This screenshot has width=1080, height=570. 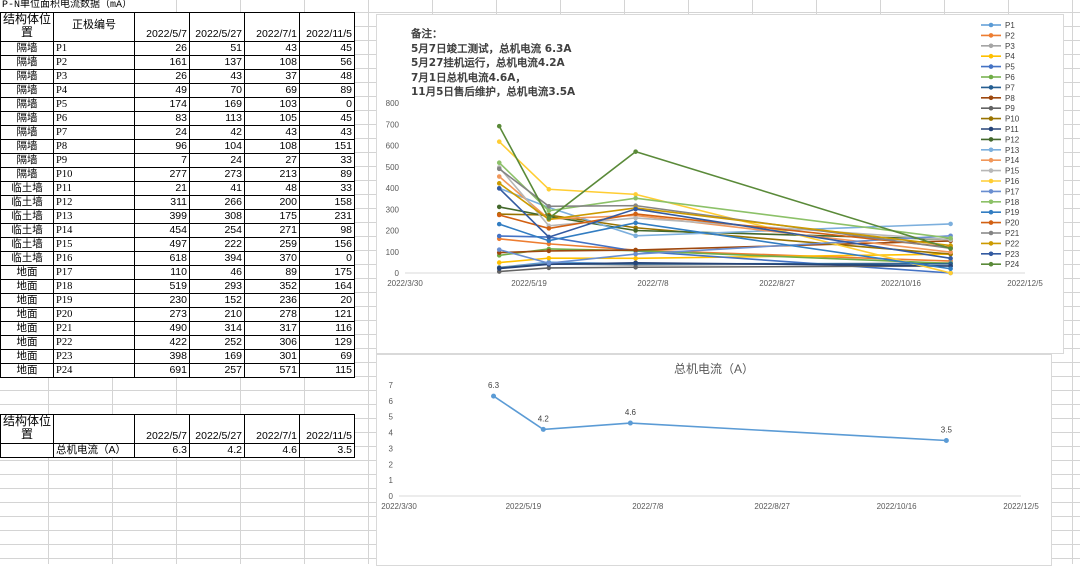 I want to click on cell-anode-code: P23, so click(x=94, y=356).